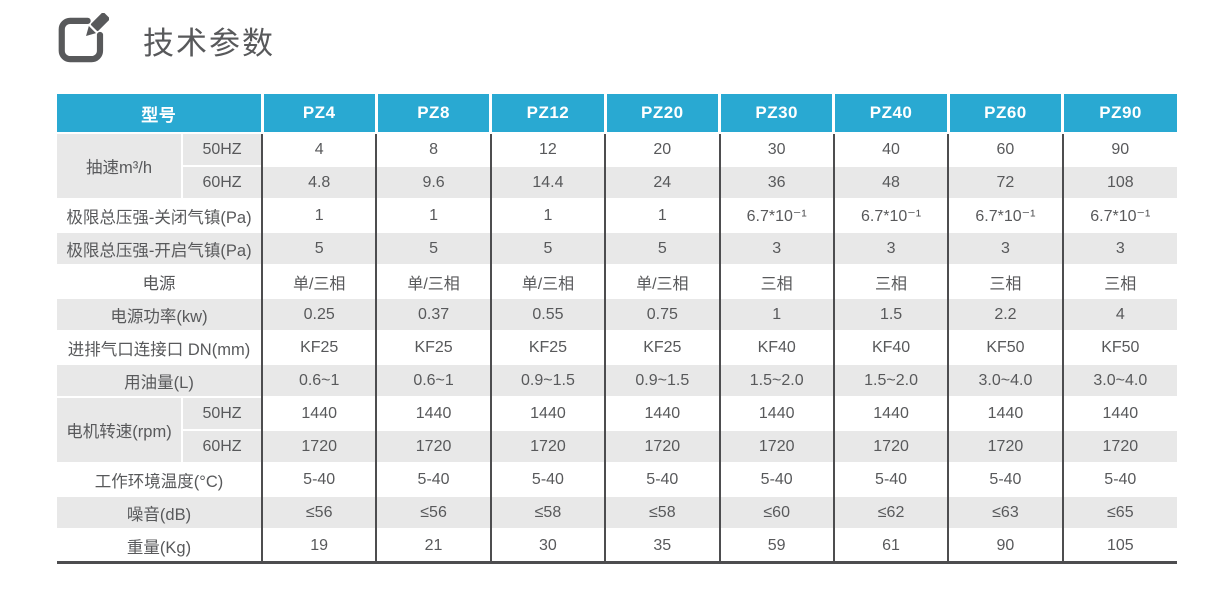 Image resolution: width=1208 pixels, height=599 pixels. What do you see at coordinates (890, 215) in the screenshot?
I see `cell-pz40-row2: 6.7*10⁻¹` at bounding box center [890, 215].